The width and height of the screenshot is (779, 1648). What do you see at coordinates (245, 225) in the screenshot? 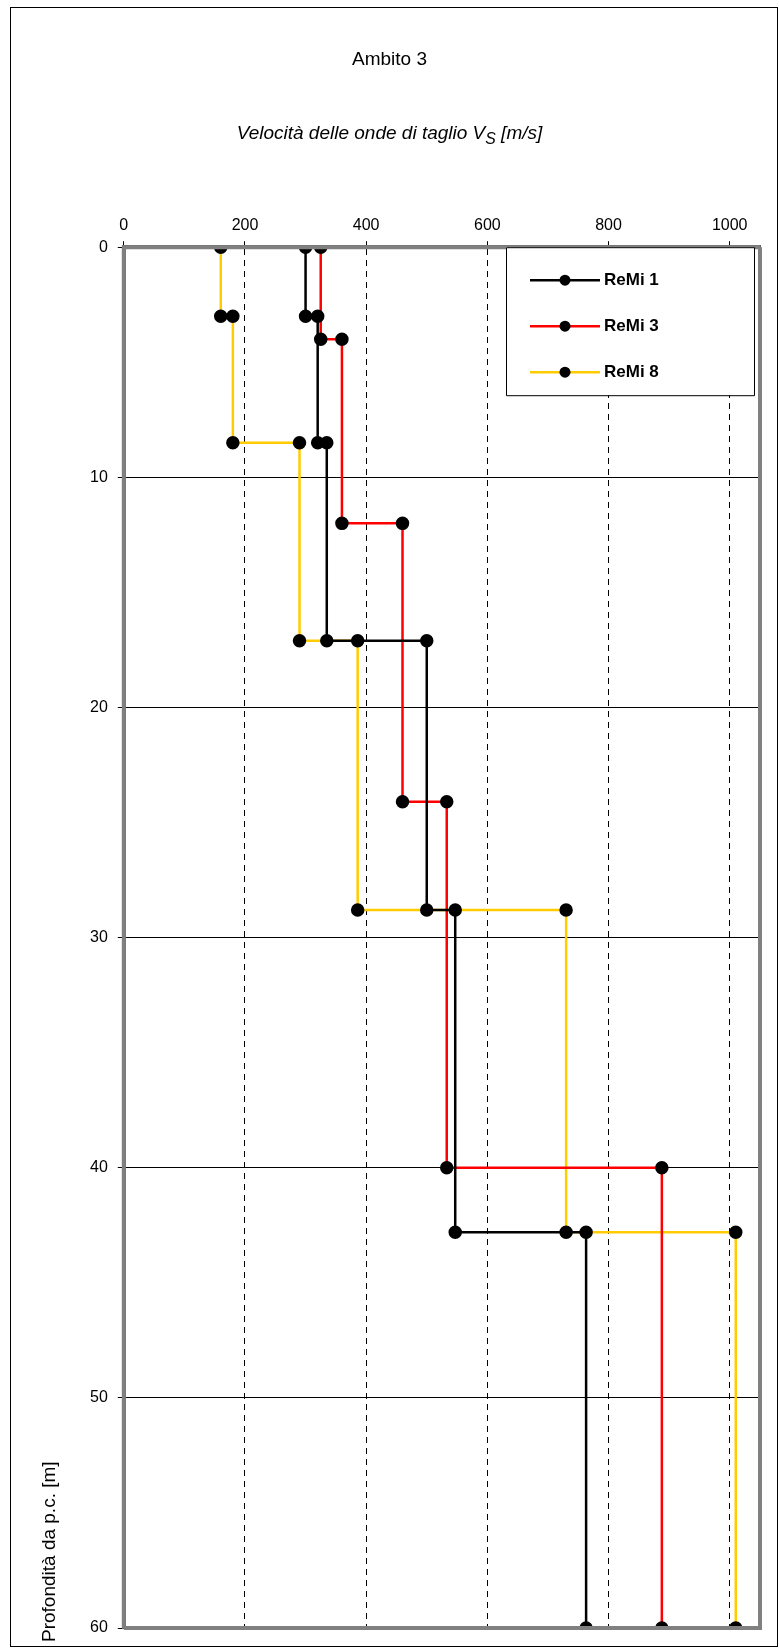
I see `x-tick-label: 200` at bounding box center [245, 225].